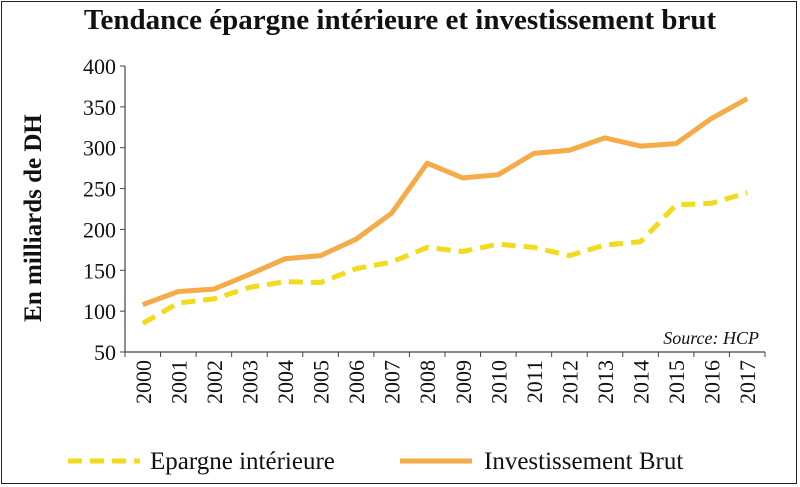 The width and height of the screenshot is (800, 487). I want to click on y-tick-label: 350, so click(99, 107).